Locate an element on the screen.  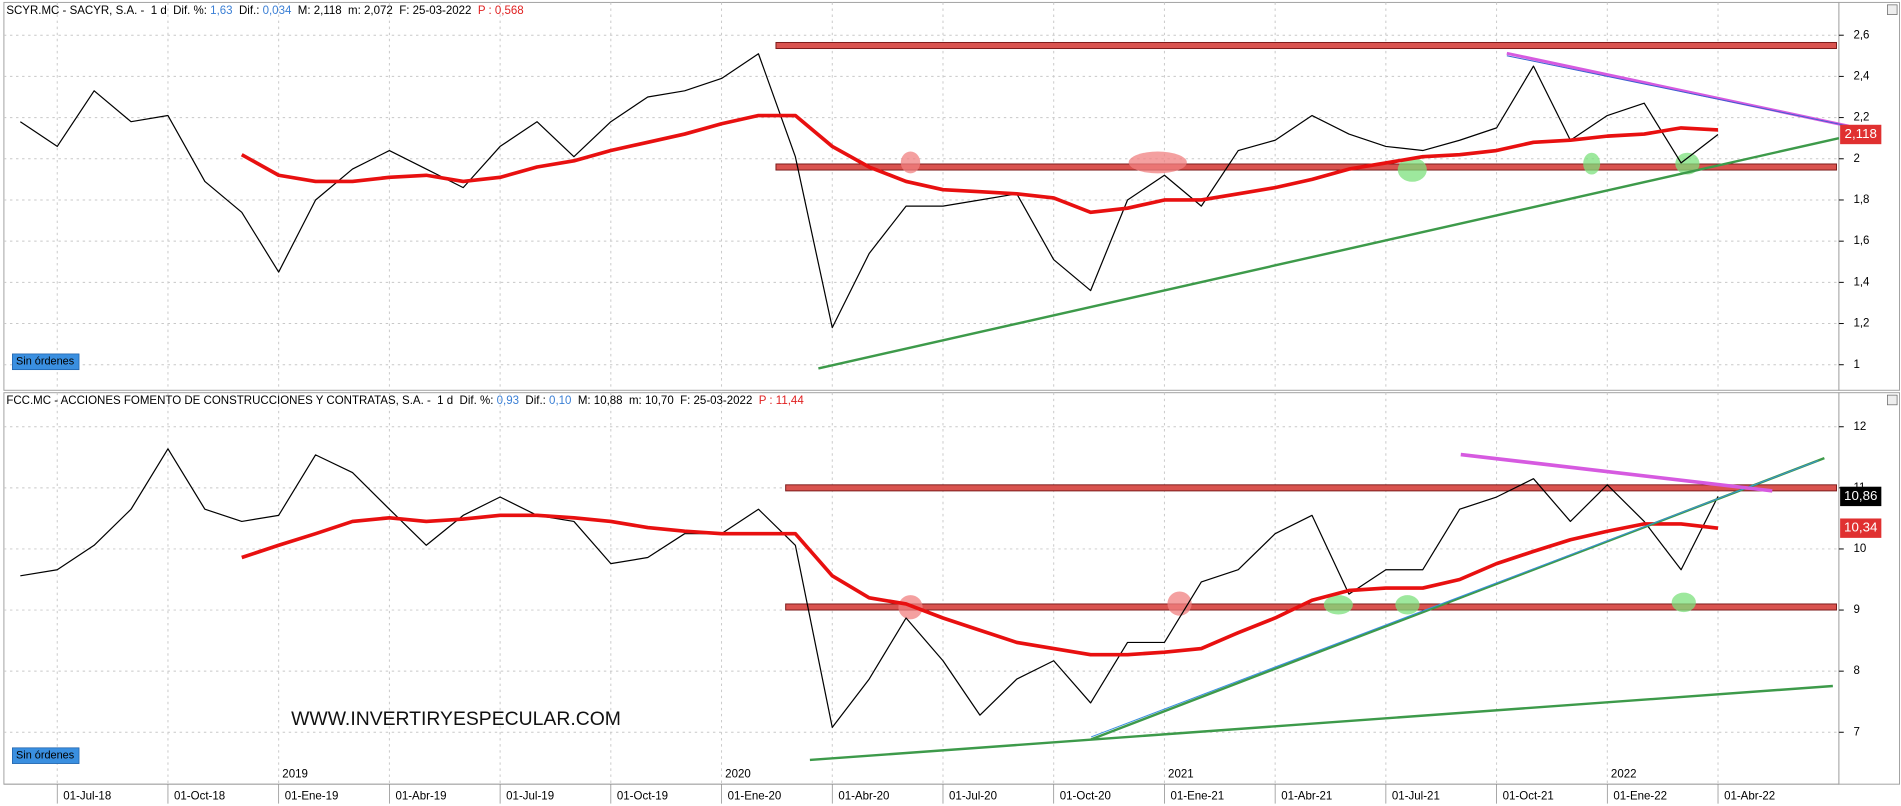
y-tick-label: 1,4 is located at coordinates (1861, 282).